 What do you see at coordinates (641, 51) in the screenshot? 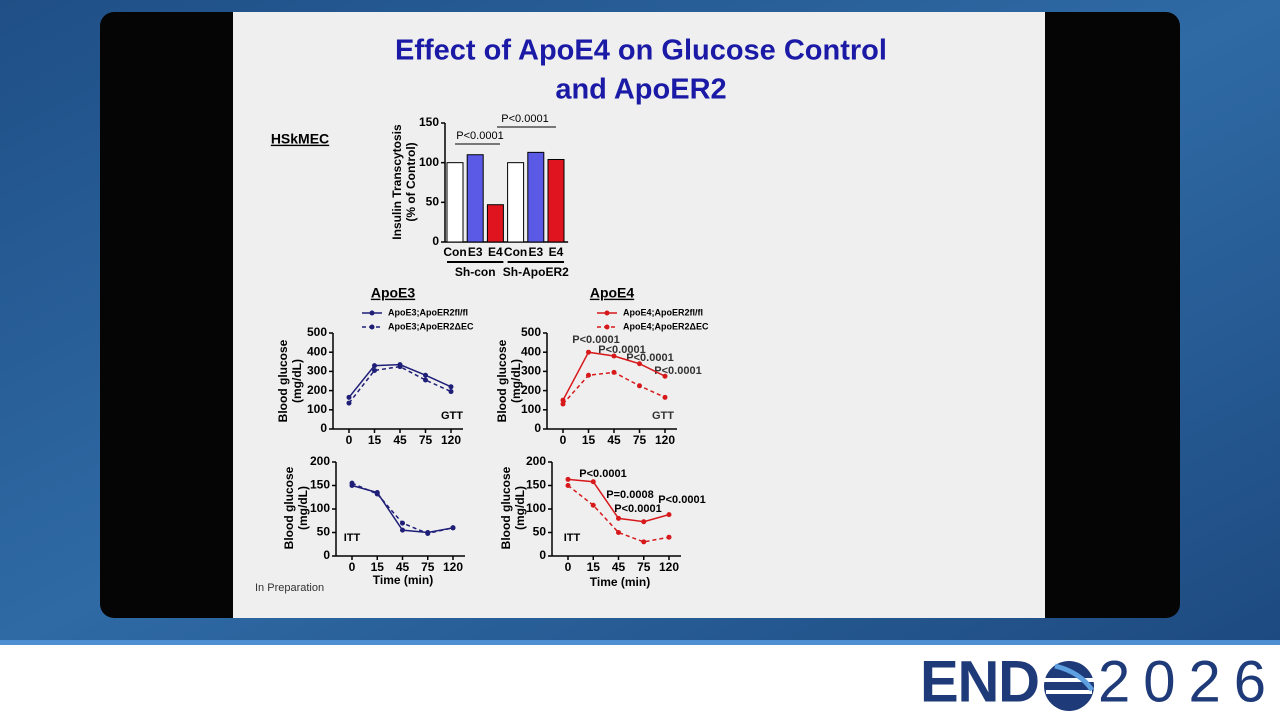
I see `slide-title: Effect of ApoE4 on Glucose Control` at bounding box center [641, 51].